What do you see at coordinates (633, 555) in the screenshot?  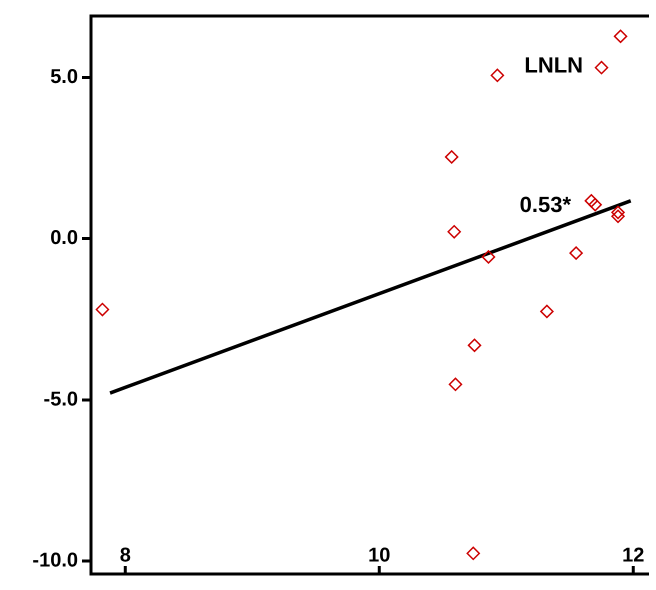 I see `x-tick-label: 12` at bounding box center [633, 555].